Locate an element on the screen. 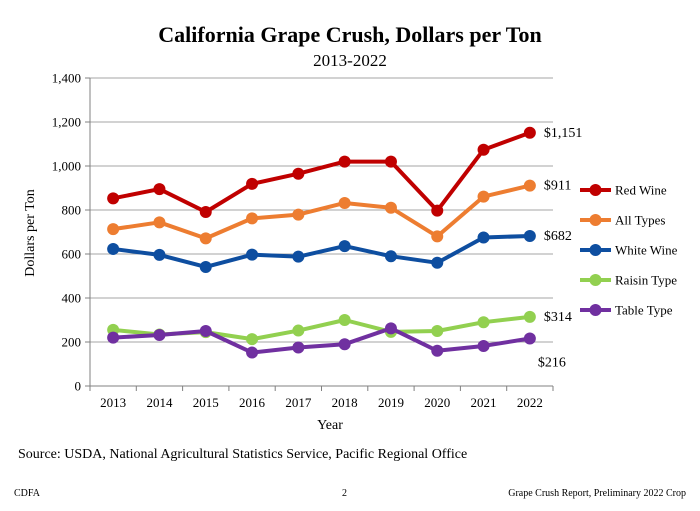 Image resolution: width=700 pixels, height=511 pixels. x-tick-label: 2022 is located at coordinates (530, 402).